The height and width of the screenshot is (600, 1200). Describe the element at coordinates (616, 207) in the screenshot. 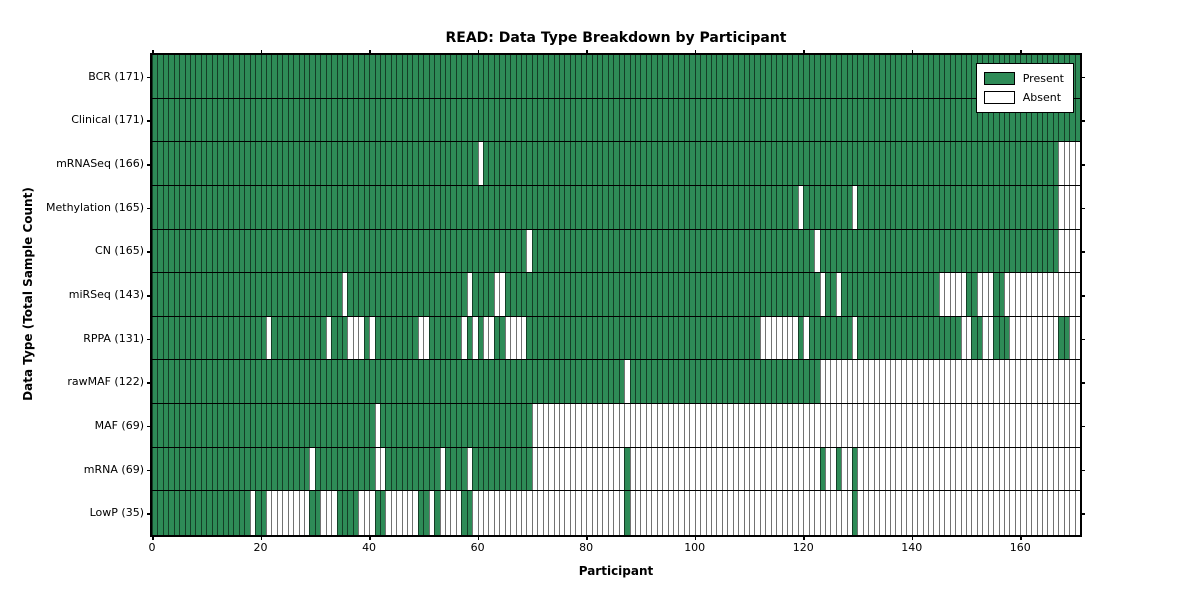

I see `row-Methylation` at that location.